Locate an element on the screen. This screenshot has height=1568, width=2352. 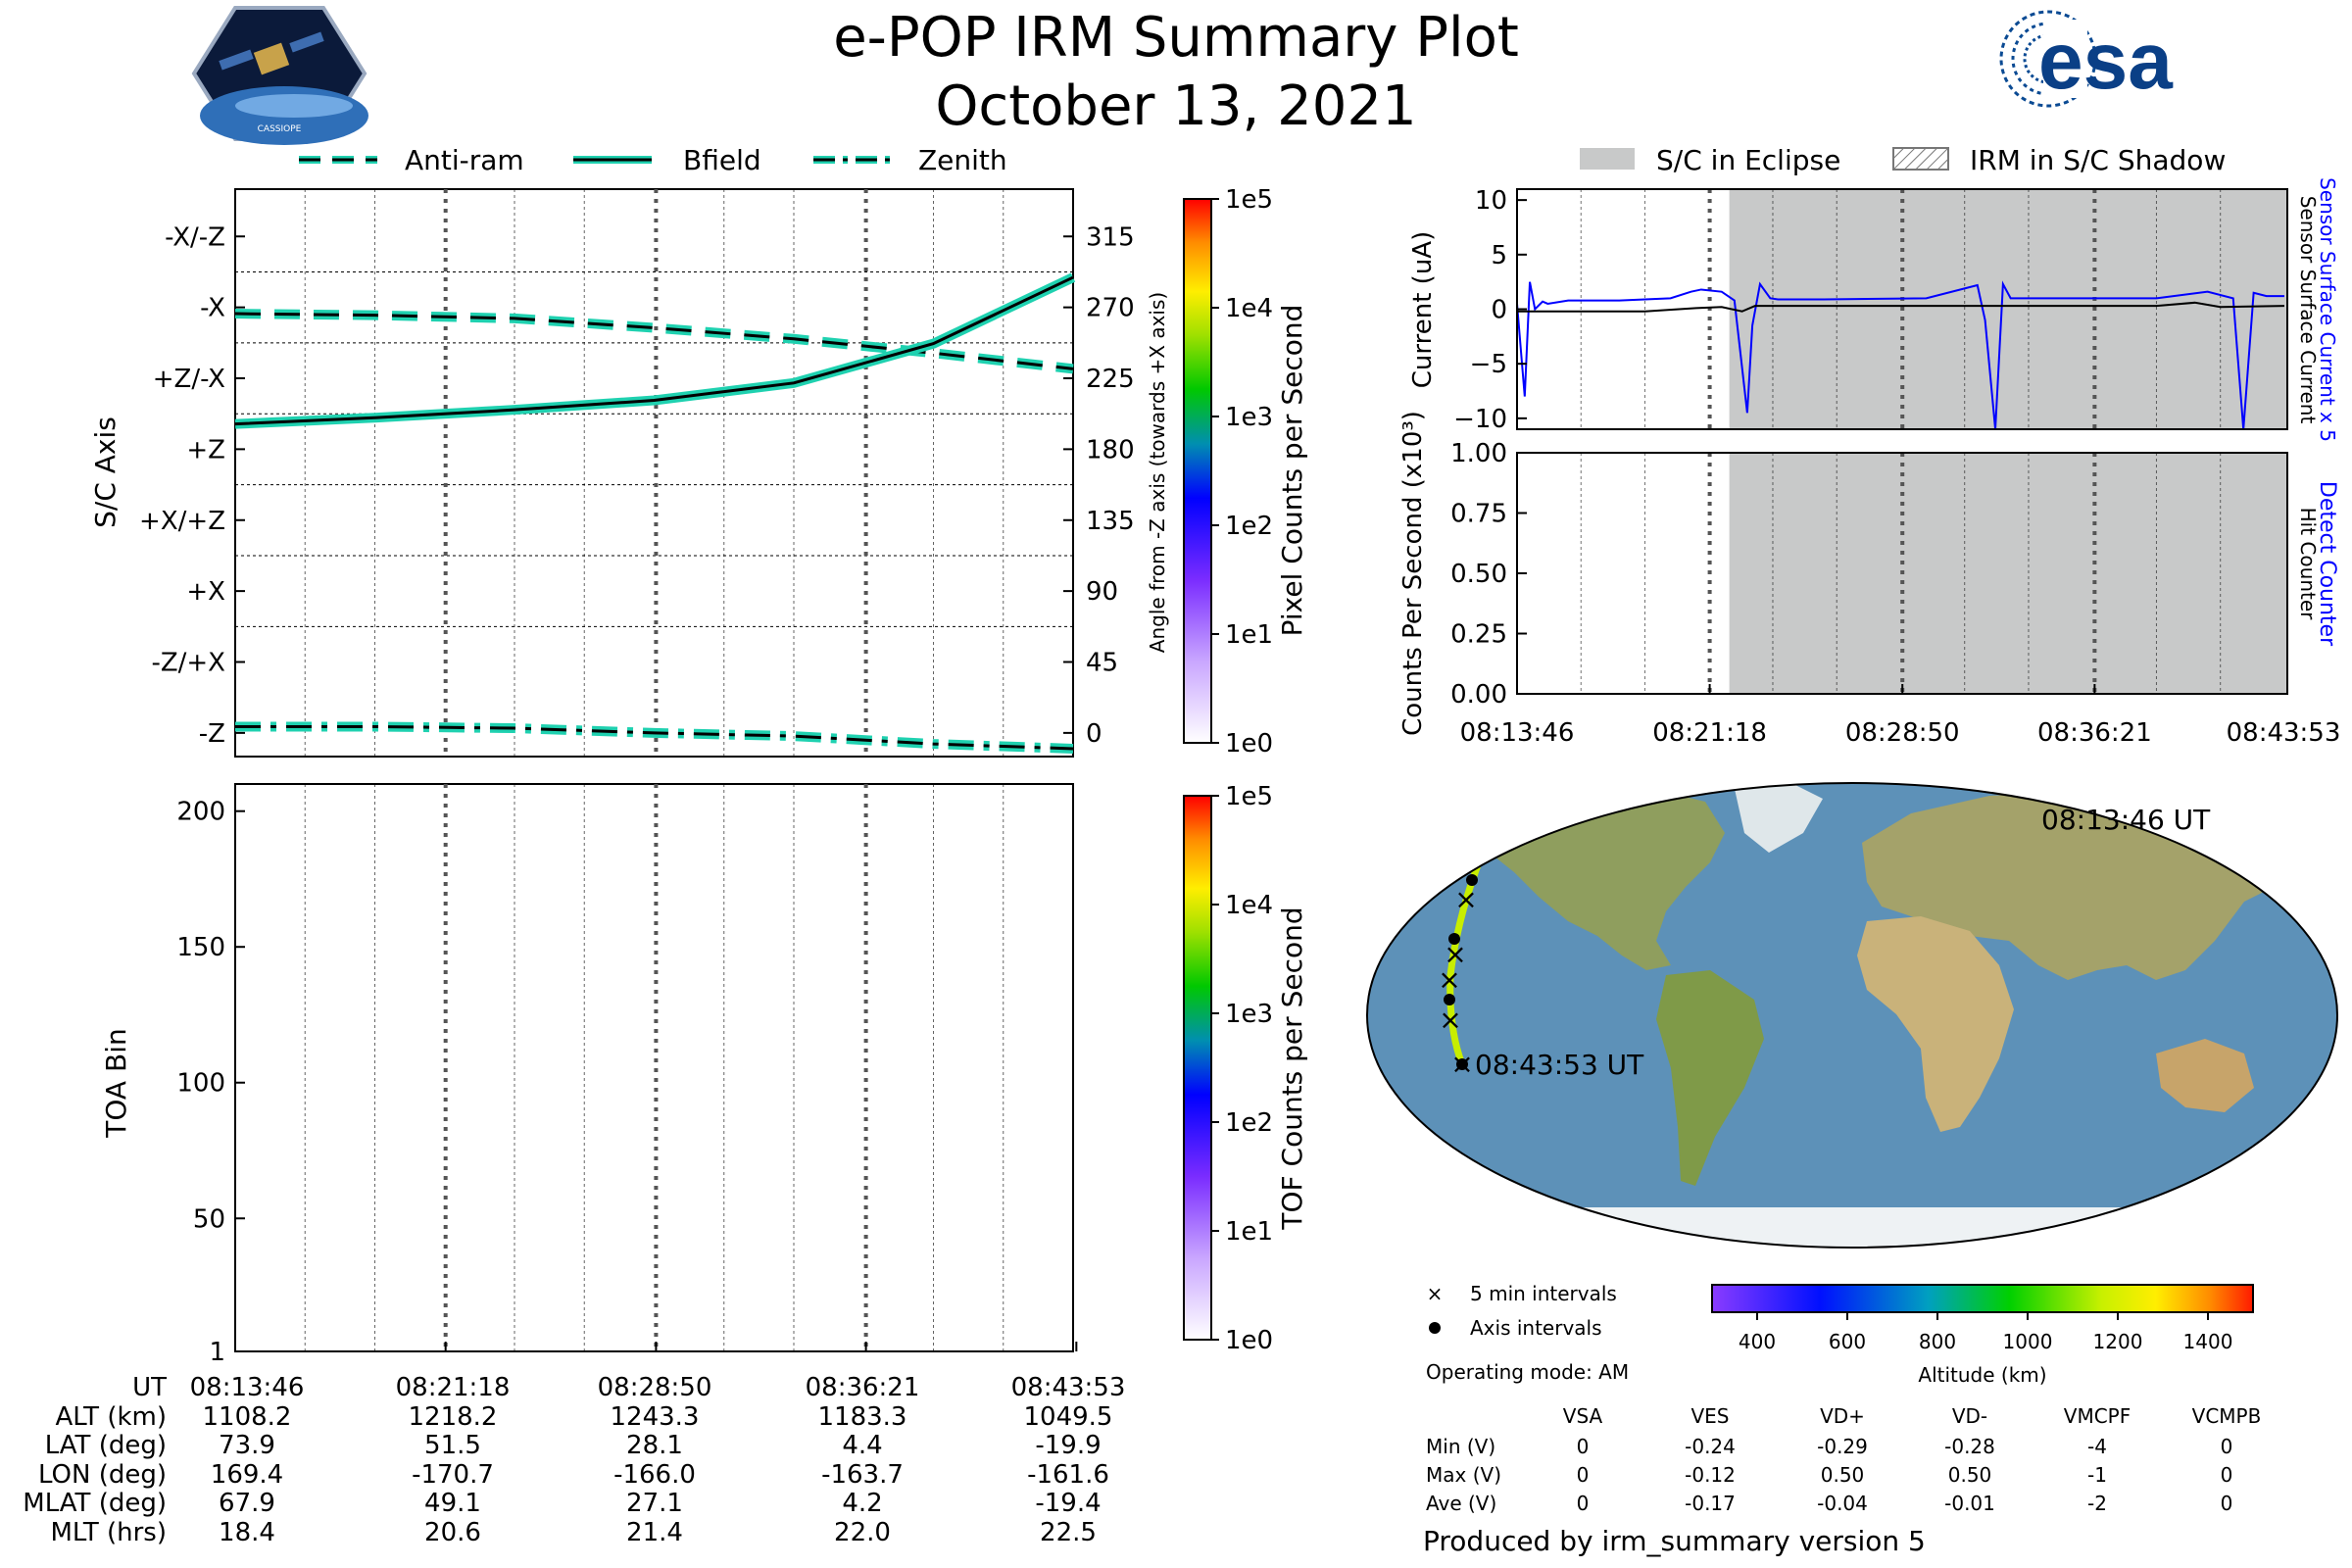
legend-swatch-shadow is located at coordinates (1920, 159).